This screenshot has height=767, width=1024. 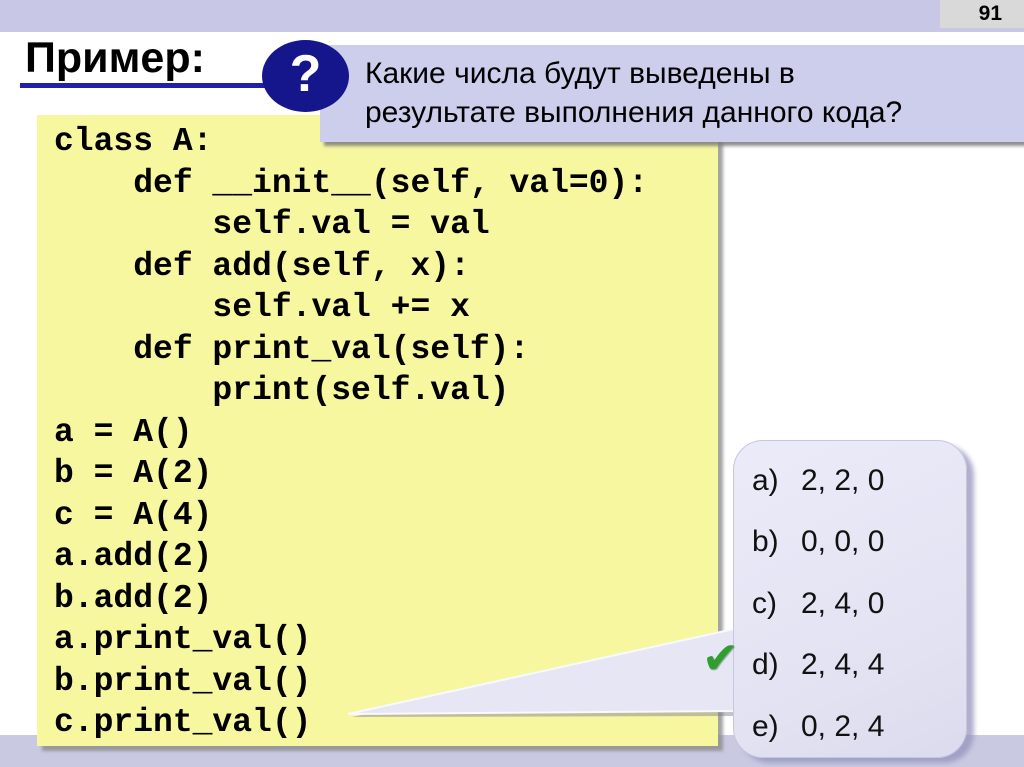 I want to click on correct-answer-checkmark-icon: ✔, so click(x=720, y=658).